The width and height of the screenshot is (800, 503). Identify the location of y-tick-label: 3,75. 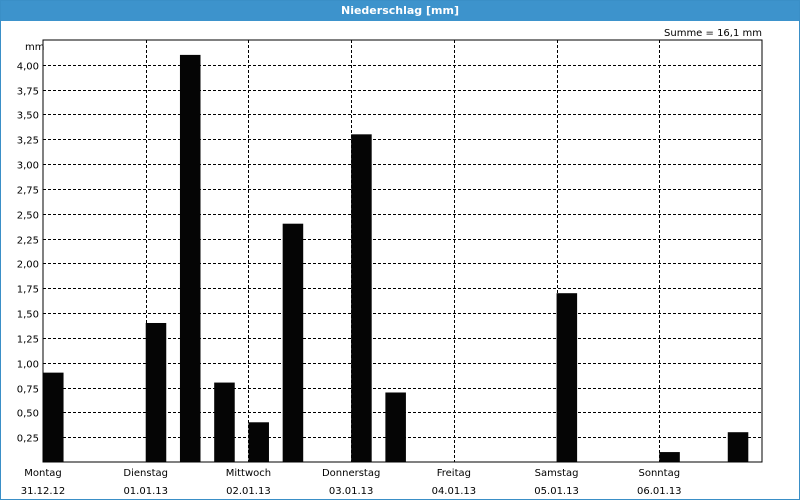
(28, 92).